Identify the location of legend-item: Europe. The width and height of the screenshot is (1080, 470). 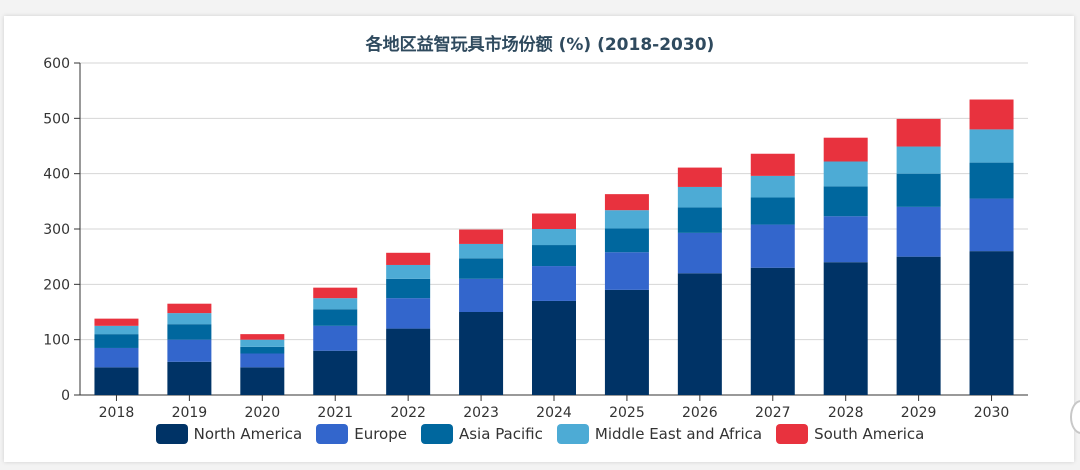
(361, 434).